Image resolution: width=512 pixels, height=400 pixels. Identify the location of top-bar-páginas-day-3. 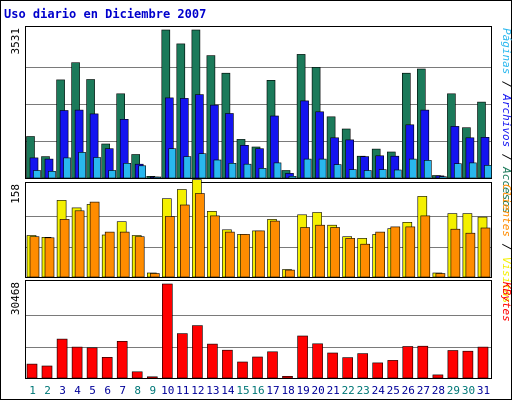
(67, 168).